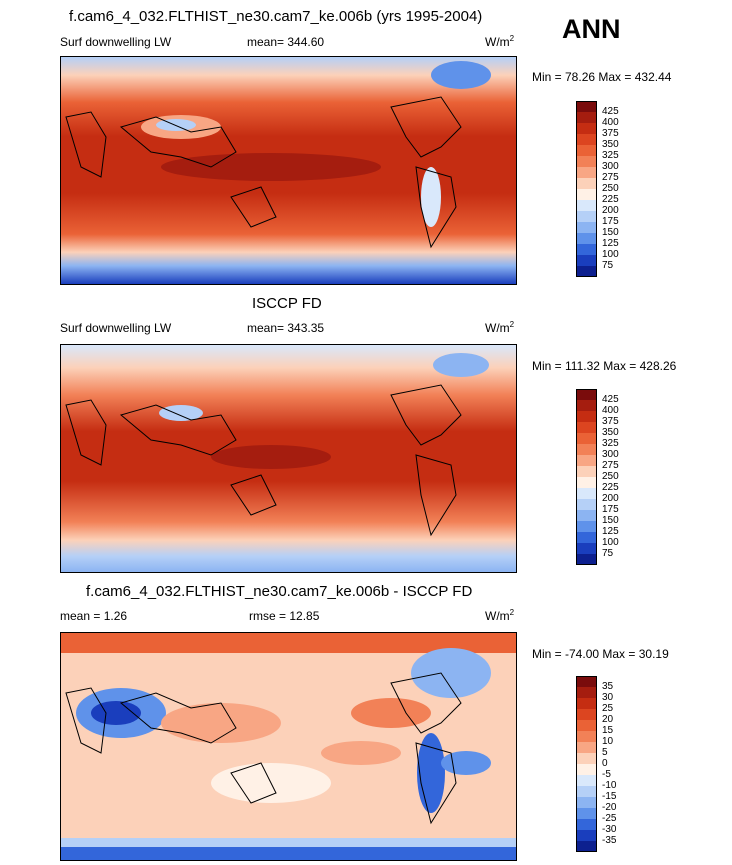 The height and width of the screenshot is (865, 732). What do you see at coordinates (610, 443) in the screenshot?
I see `panel2-colorbar-tick: 325` at bounding box center [610, 443].